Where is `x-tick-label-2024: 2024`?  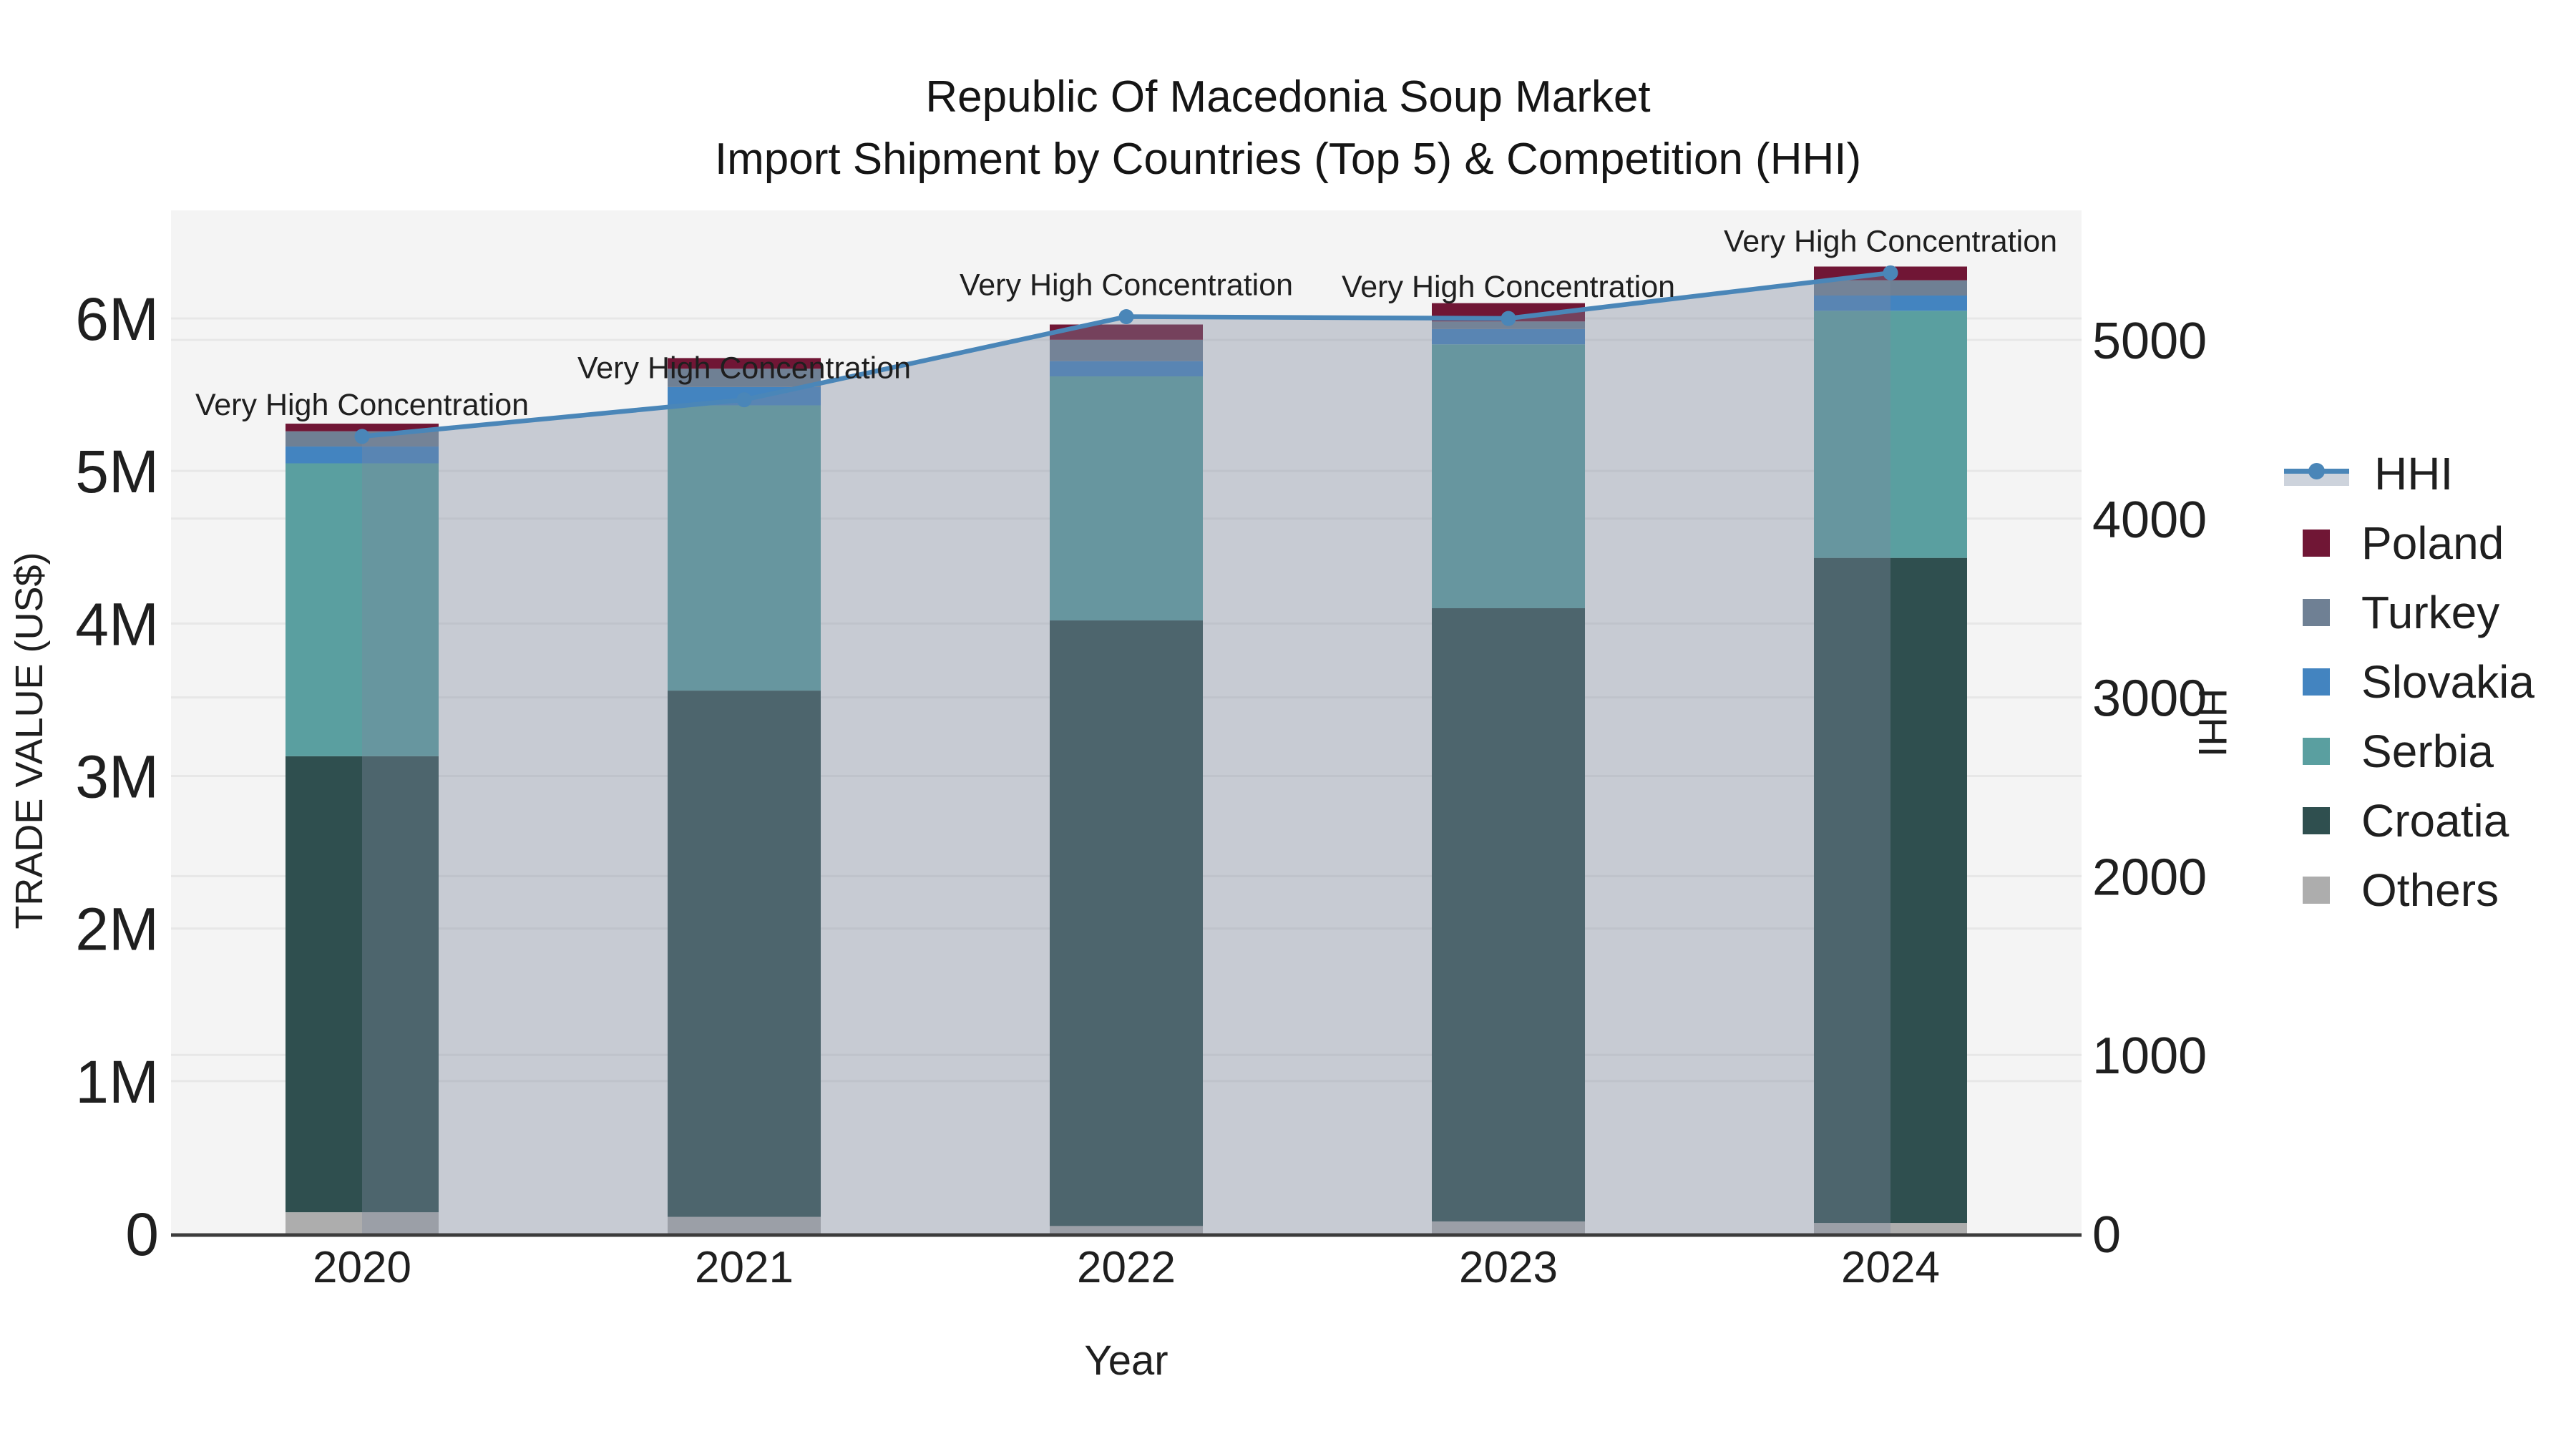
x-tick-label-2024: 2024 is located at coordinates (1890, 1267).